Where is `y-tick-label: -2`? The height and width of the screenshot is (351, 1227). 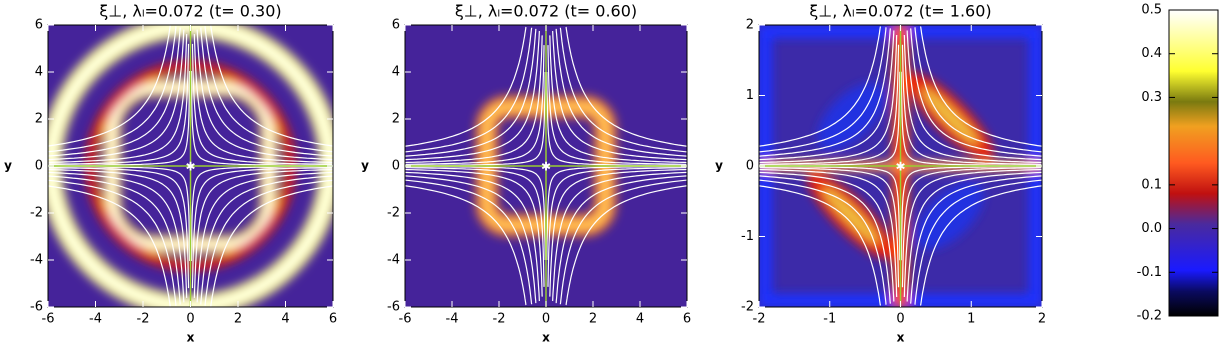
y-tick-label: -2 is located at coordinates (747, 307).